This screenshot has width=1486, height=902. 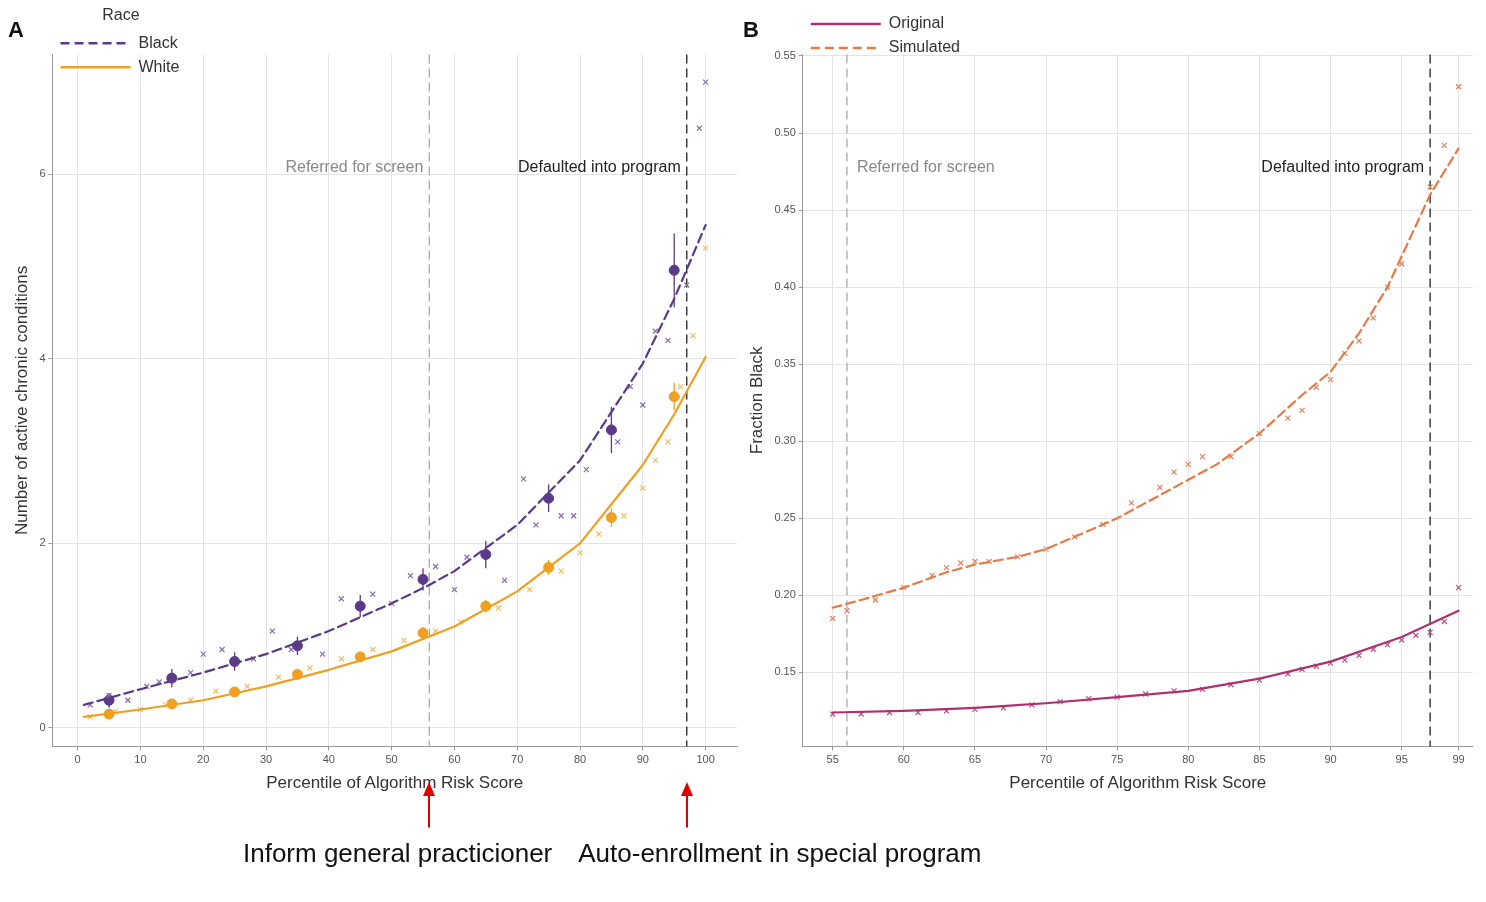 I want to click on y-axis-title: Fraction Black, so click(x=756, y=400).